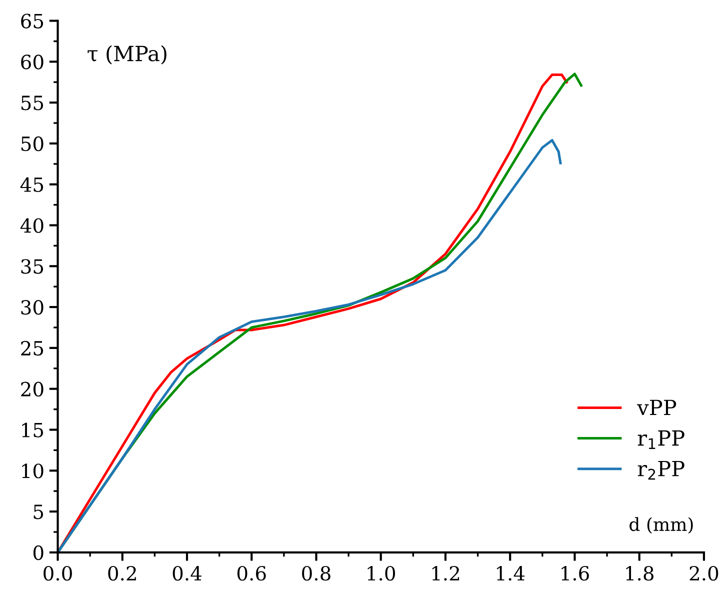 Image resolution: width=722 pixels, height=594 pixels. What do you see at coordinates (316, 573) in the screenshot?
I see `x-tick-label: 0.8` at bounding box center [316, 573].